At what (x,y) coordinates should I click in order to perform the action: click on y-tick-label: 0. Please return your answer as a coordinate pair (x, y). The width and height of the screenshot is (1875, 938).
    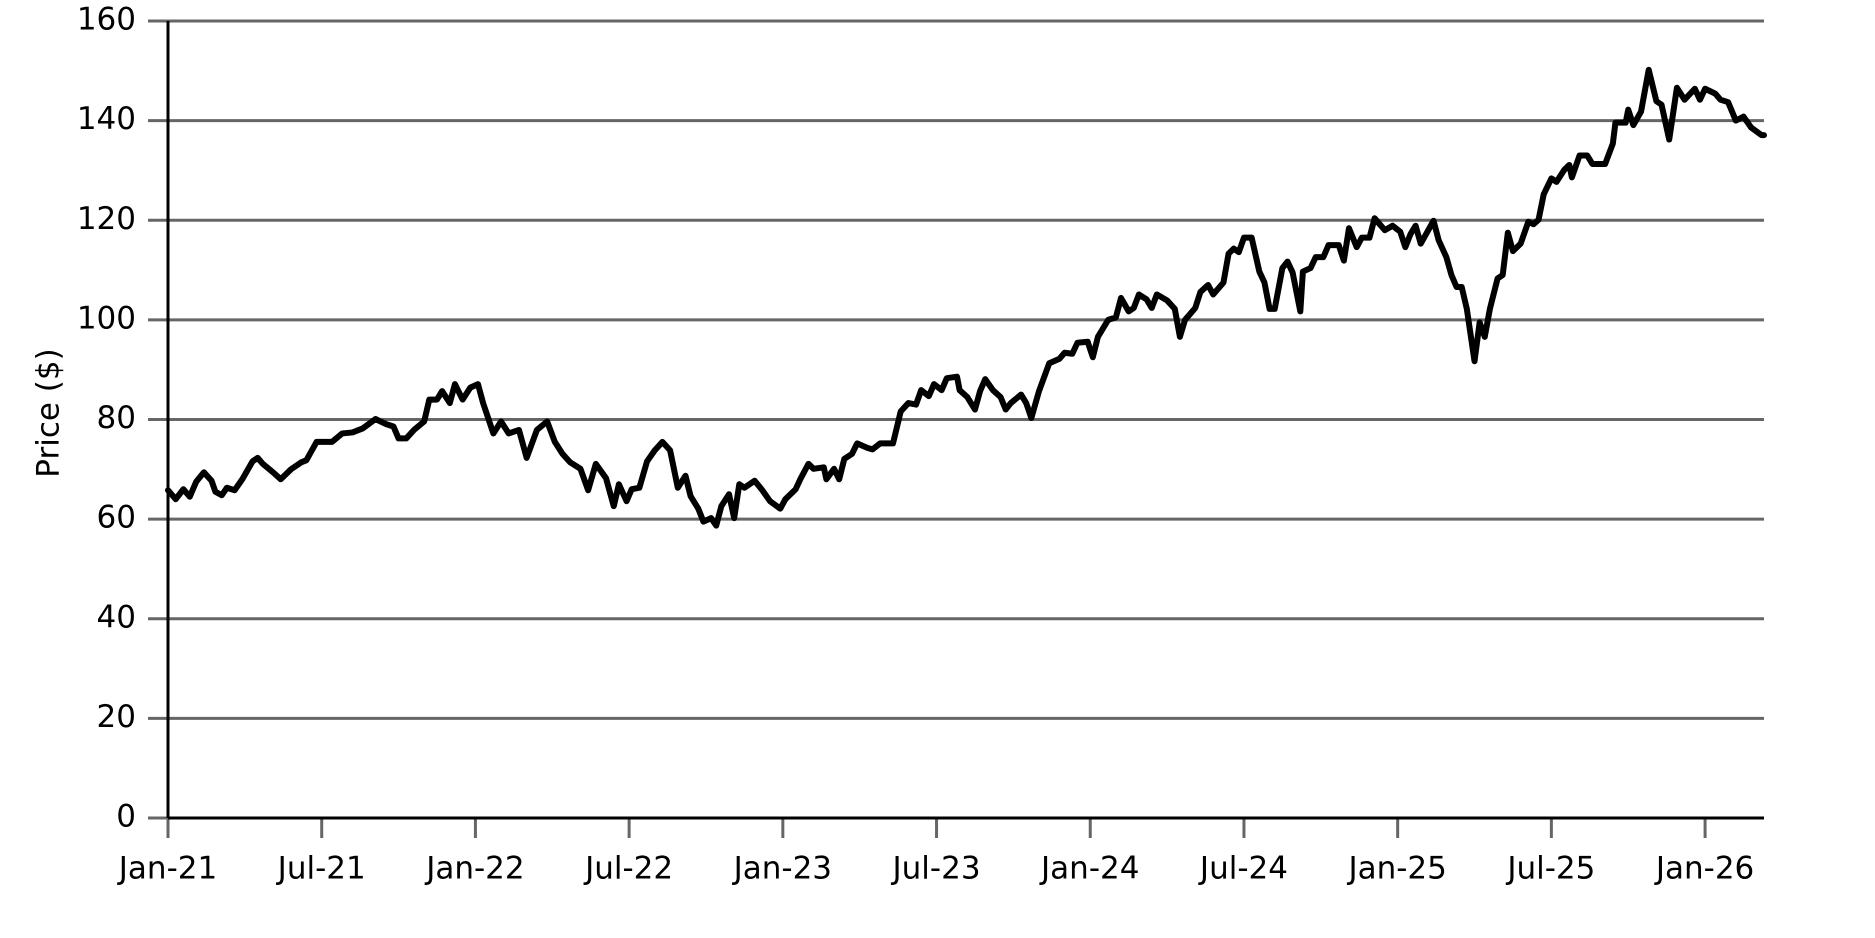
    Looking at the image, I should click on (126, 817).